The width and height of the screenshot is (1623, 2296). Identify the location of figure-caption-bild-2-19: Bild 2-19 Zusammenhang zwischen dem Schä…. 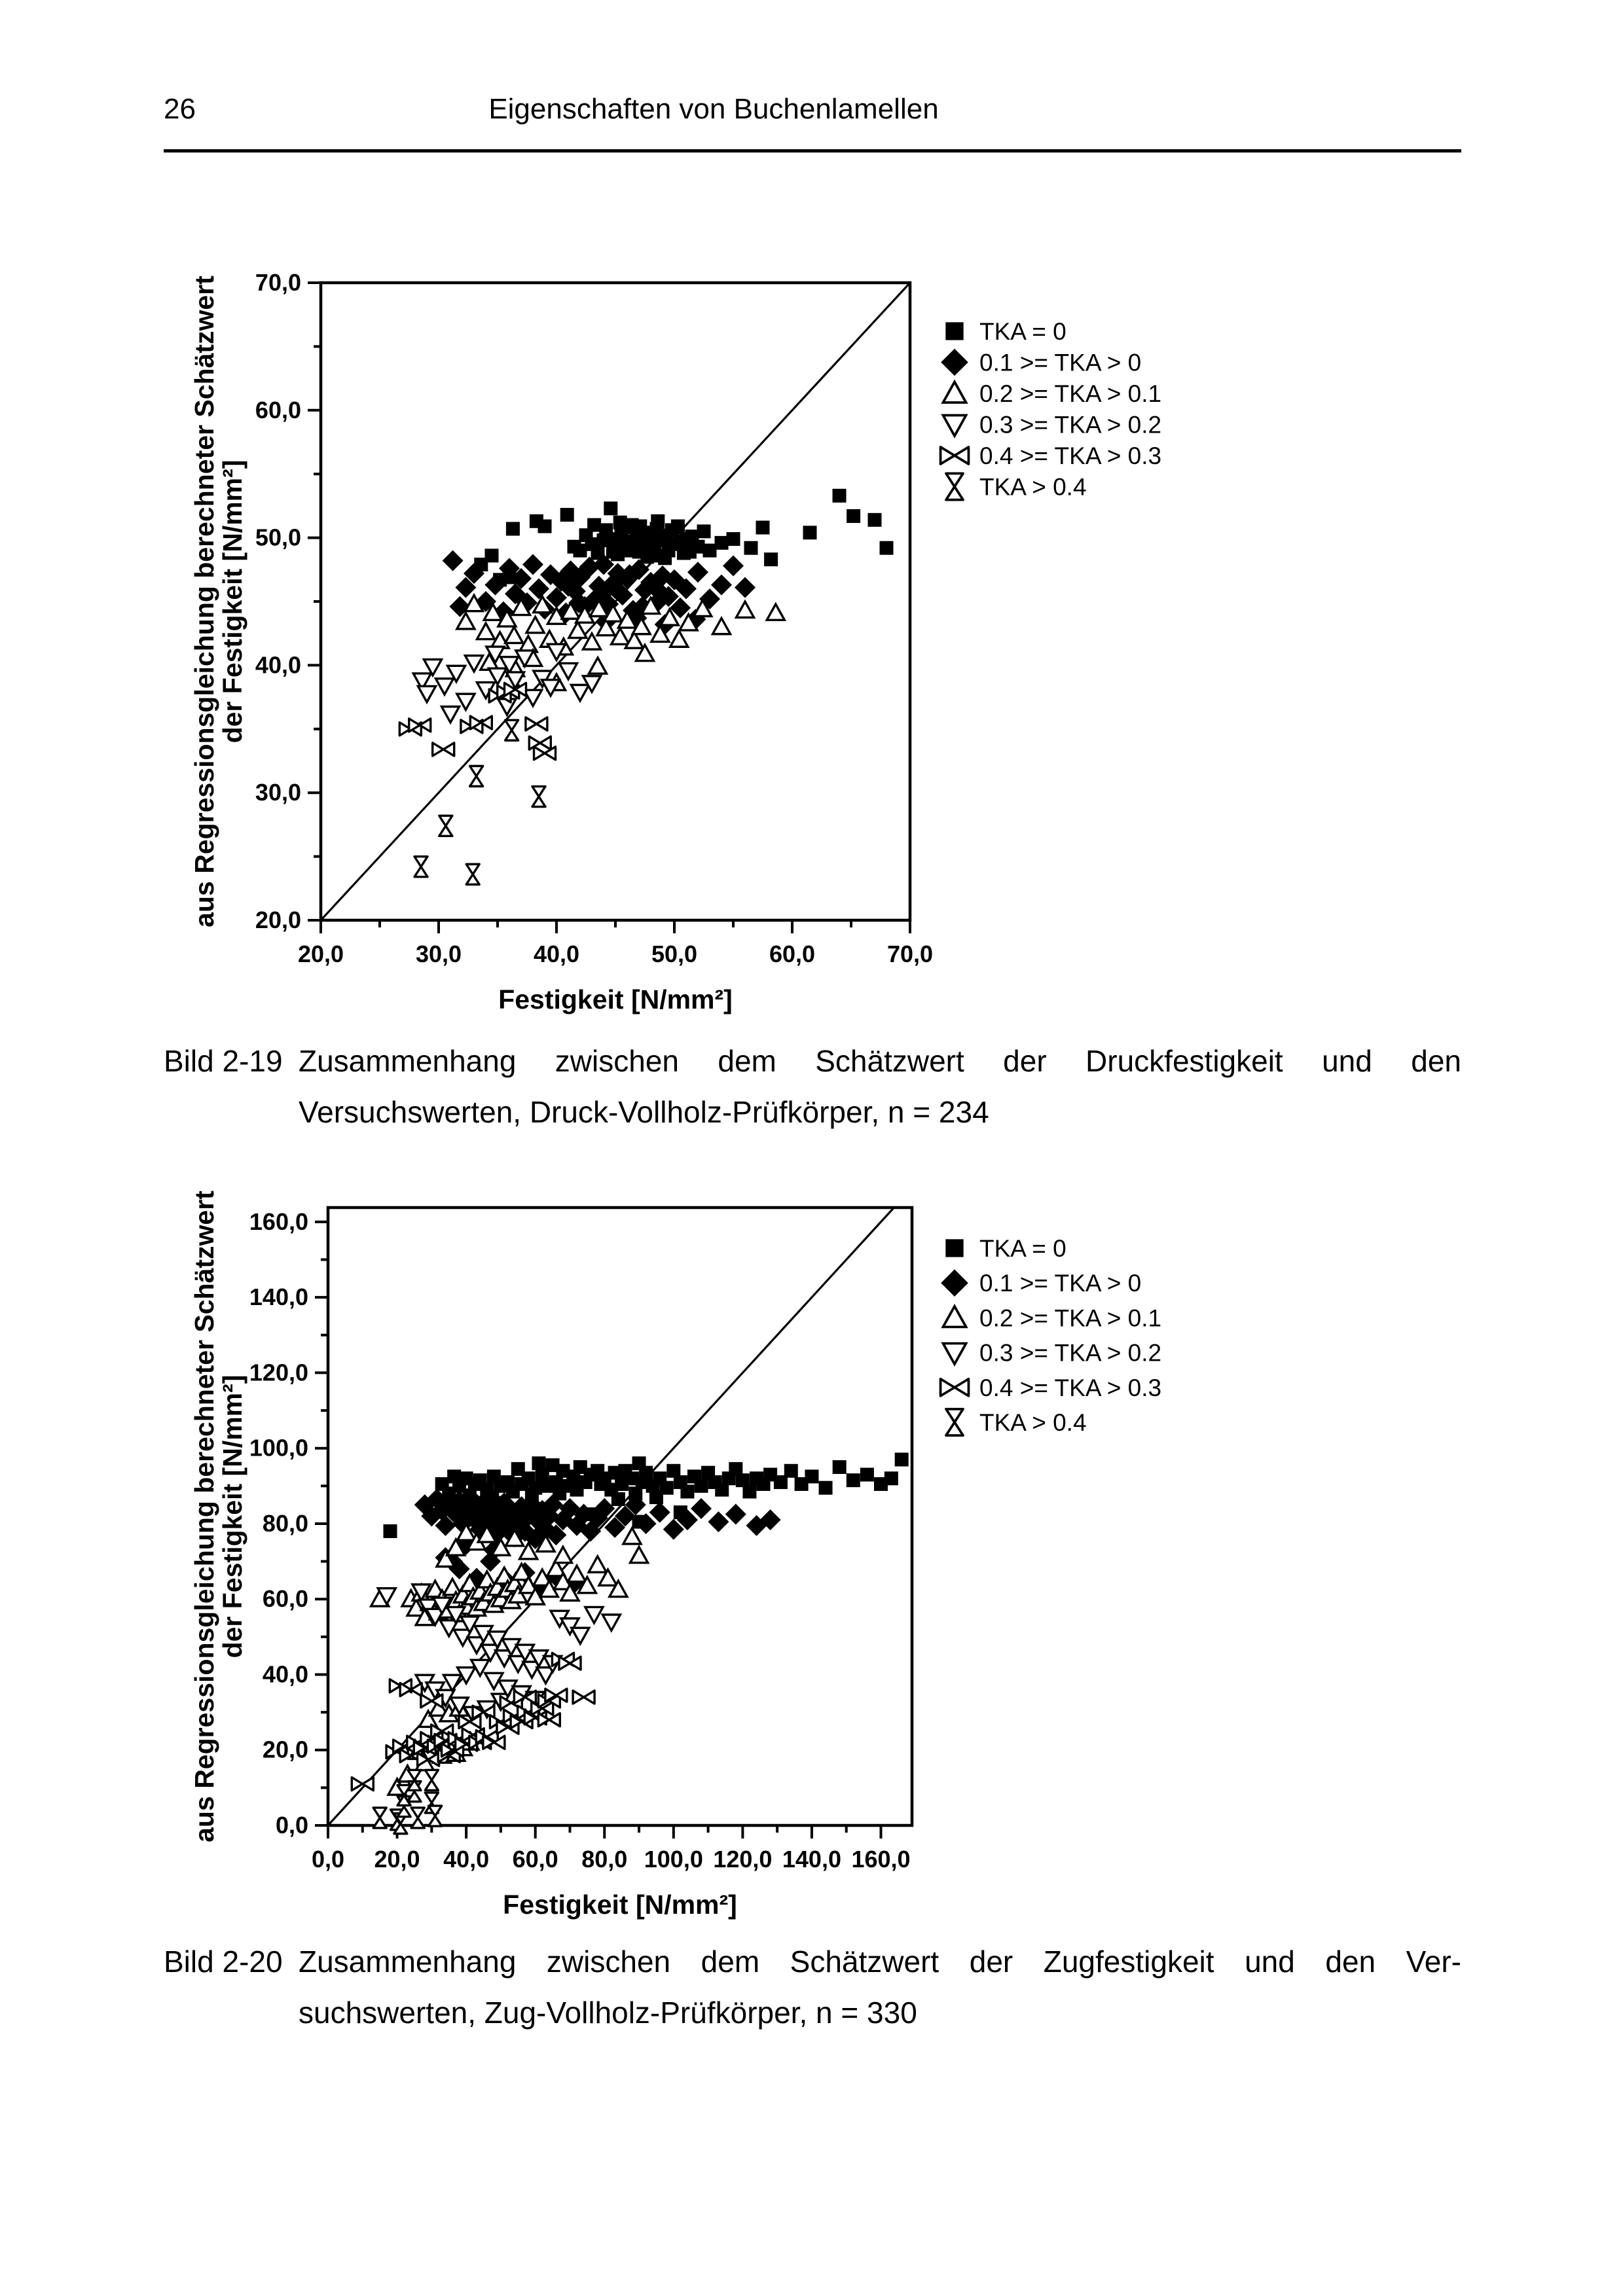
(812, 1086).